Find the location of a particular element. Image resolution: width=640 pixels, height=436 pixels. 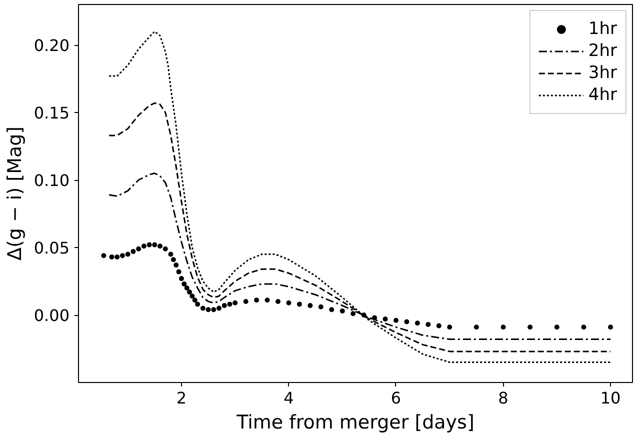

y-tick-label: 0.10 is located at coordinates (52, 180).